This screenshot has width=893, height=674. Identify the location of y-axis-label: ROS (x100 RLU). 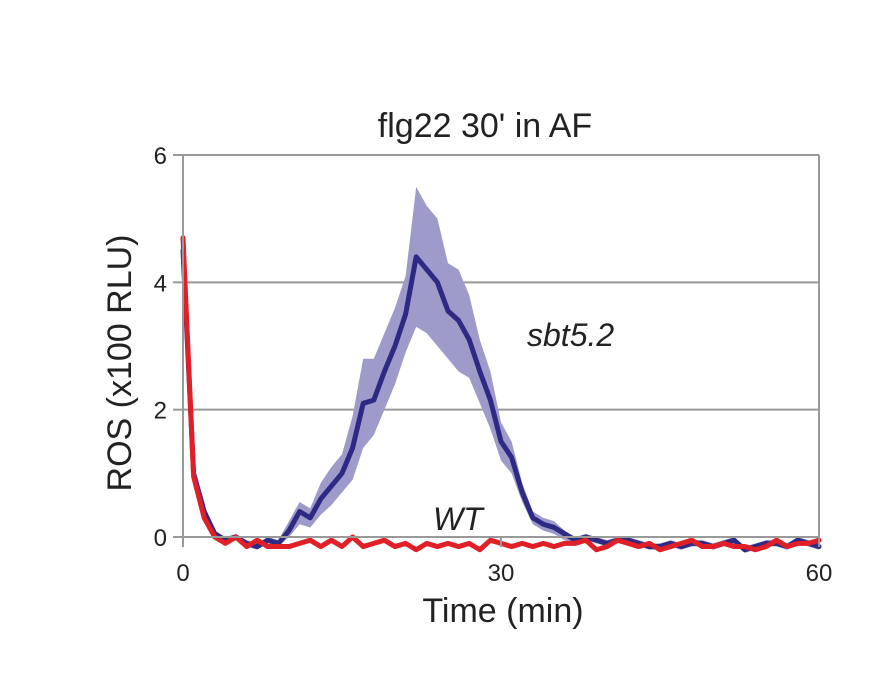
(120, 363).